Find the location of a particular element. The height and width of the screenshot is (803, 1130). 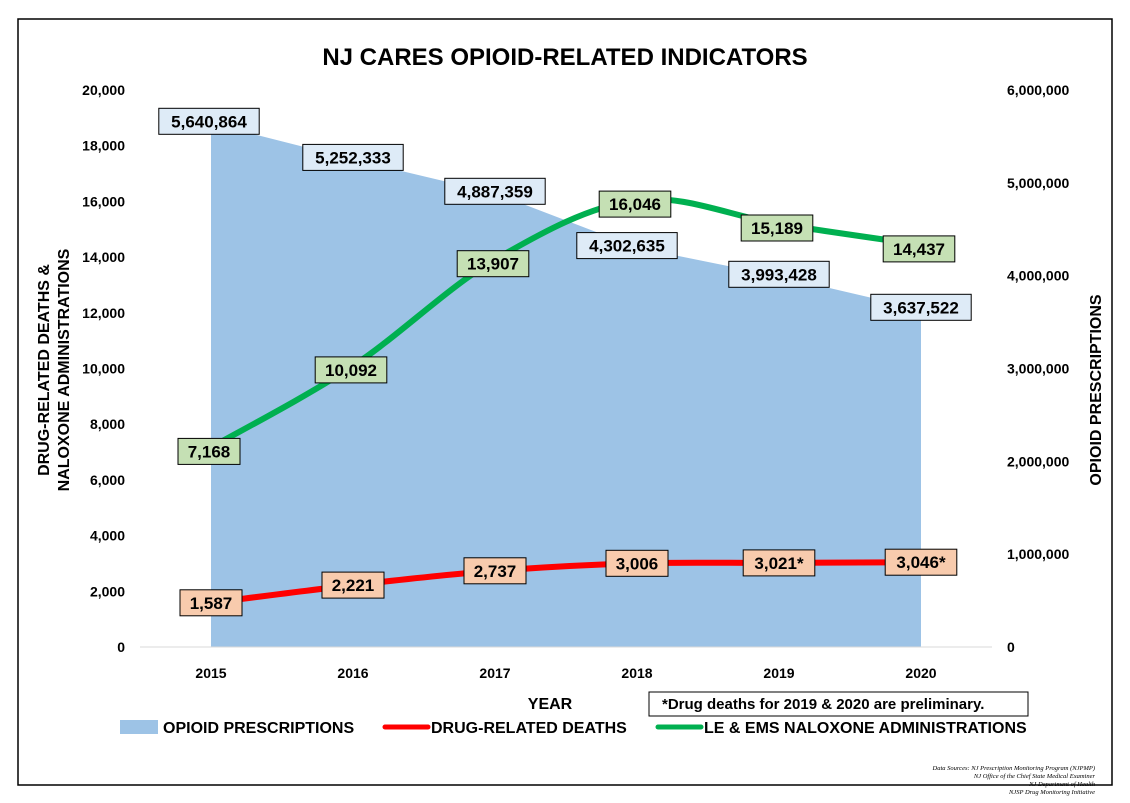

prescriptions-data-label: 5,252,333 is located at coordinates (353, 157).